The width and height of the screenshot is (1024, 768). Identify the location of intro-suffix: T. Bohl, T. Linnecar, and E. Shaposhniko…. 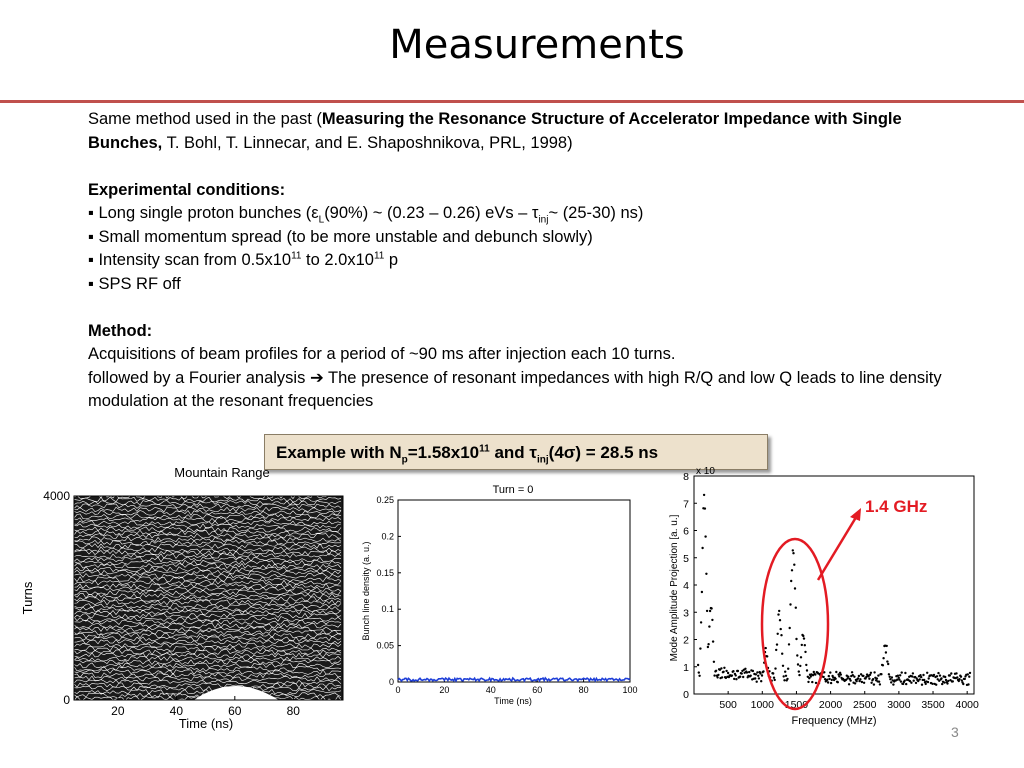
(367, 142).